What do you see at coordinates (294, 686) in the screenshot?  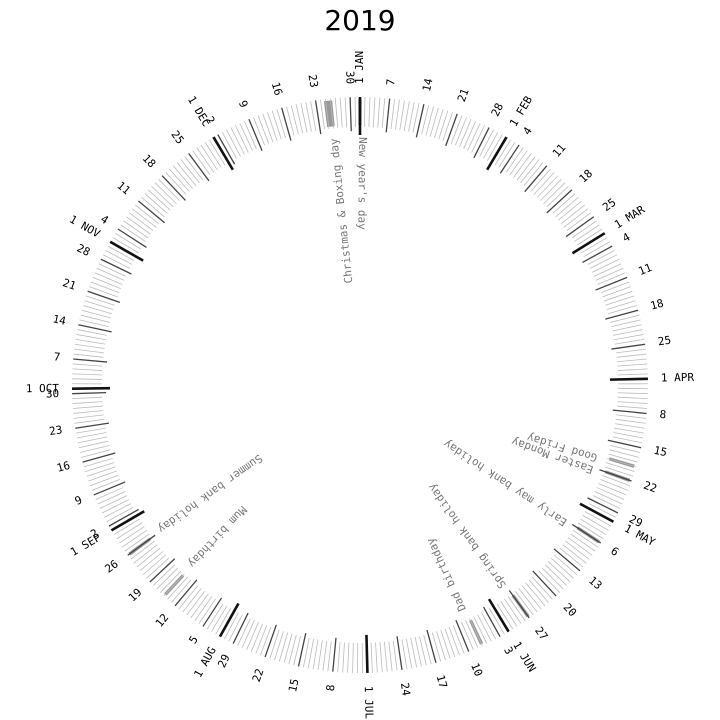 I see `week-date-label: 15` at bounding box center [294, 686].